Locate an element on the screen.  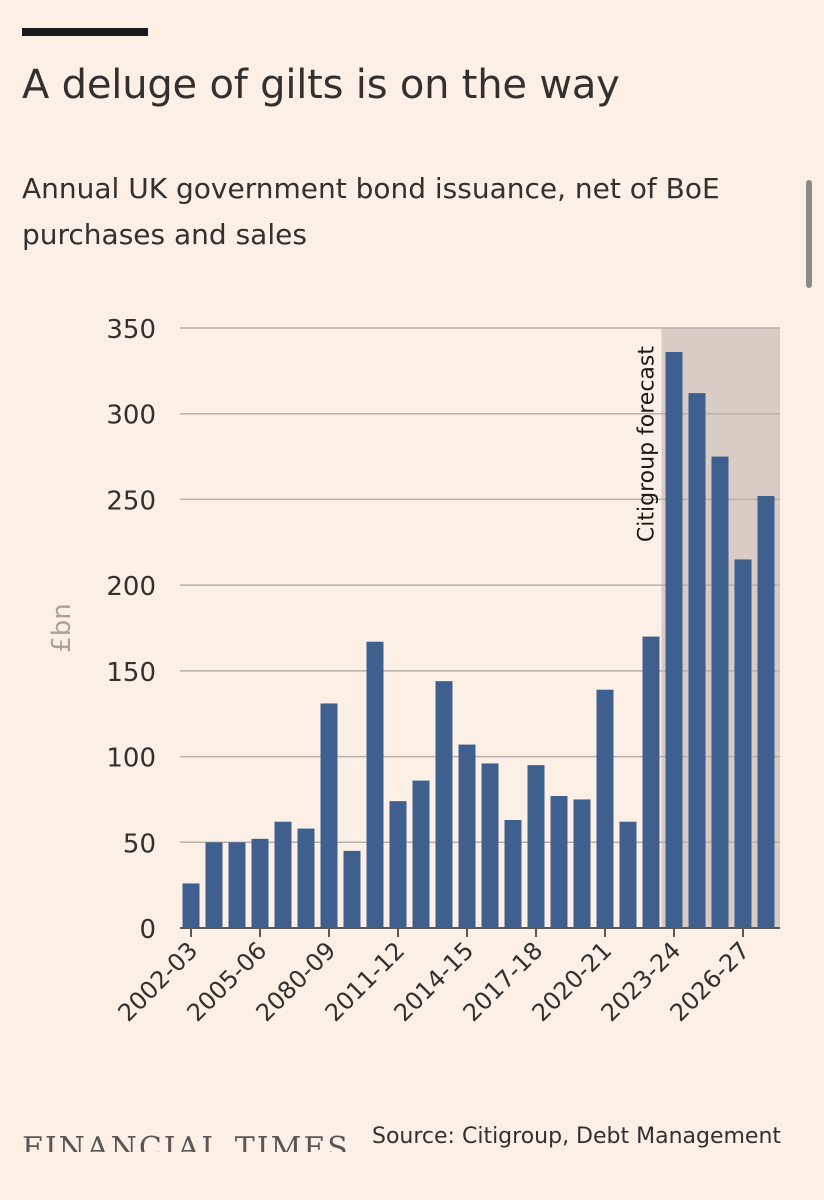
y-tick-label: 250 is located at coordinates (131, 501).